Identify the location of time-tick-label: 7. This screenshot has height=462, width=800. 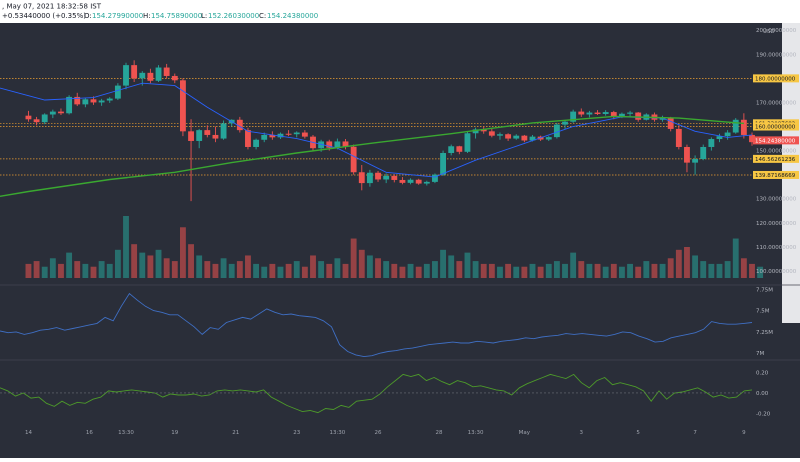
(695, 433).